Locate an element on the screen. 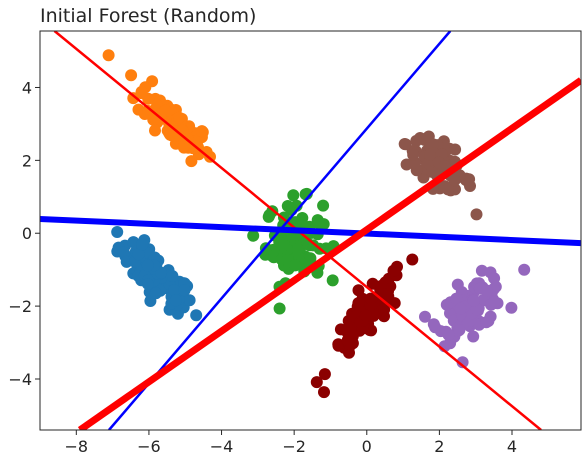  x-tick-label: 2 is located at coordinates (439, 446).